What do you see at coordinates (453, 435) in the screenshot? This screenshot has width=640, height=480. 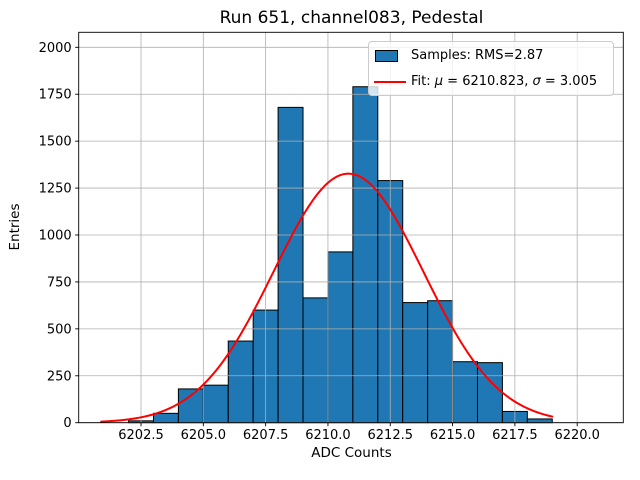 I see `x-tick-label: 6215.0` at bounding box center [453, 435].